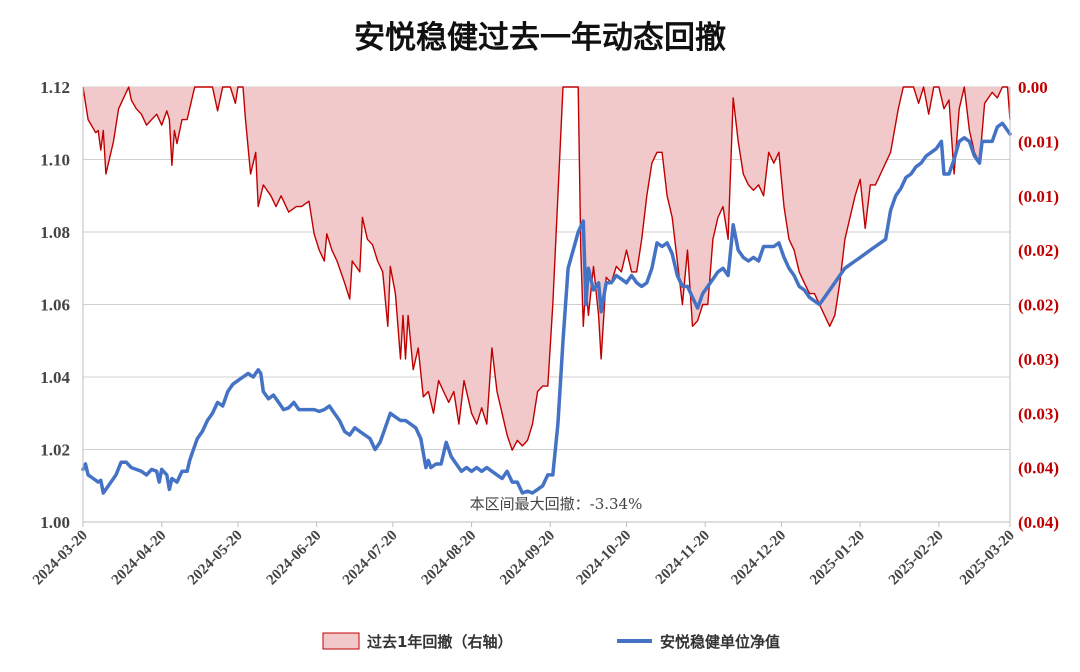  Describe the element at coordinates (294, 558) in the screenshot. I see `x-tick-label: 2024-06-20` at that location.